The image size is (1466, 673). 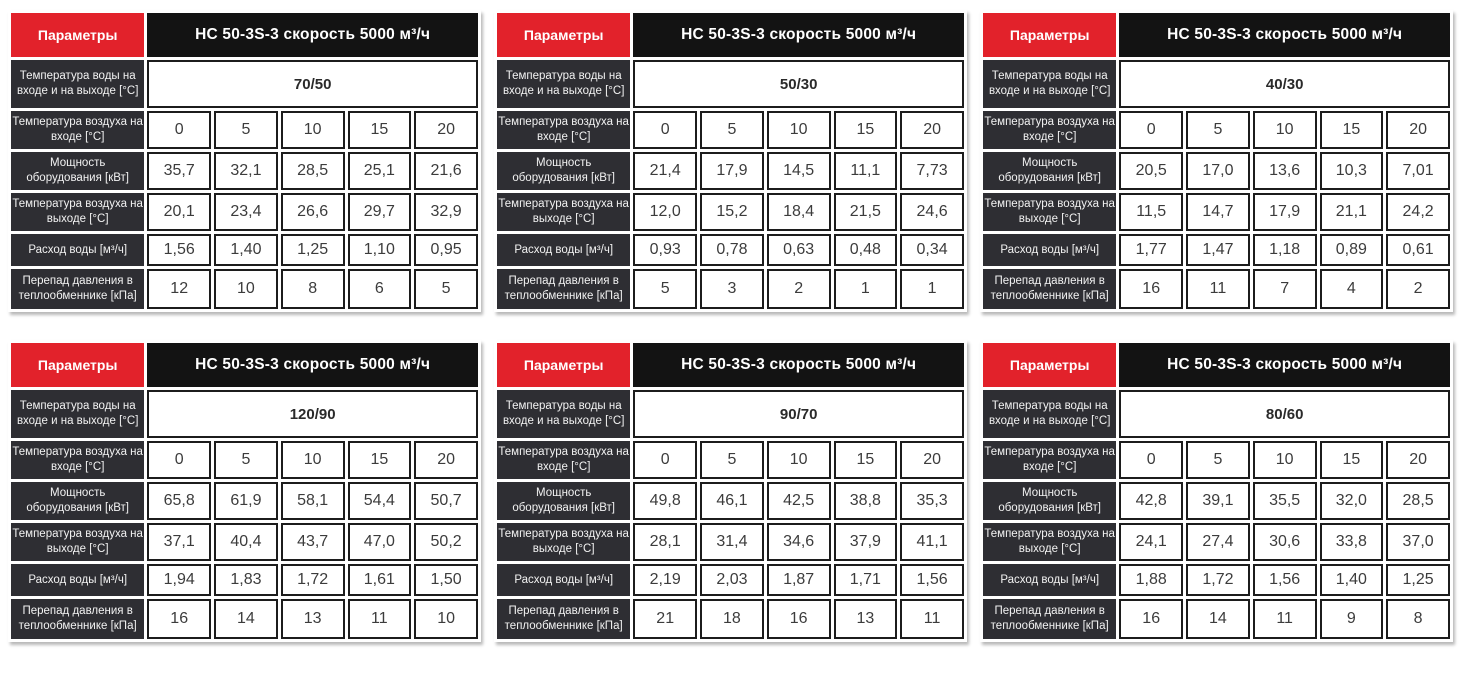 I want to click on water-flow-value: 1,56, so click(x=1284, y=580).